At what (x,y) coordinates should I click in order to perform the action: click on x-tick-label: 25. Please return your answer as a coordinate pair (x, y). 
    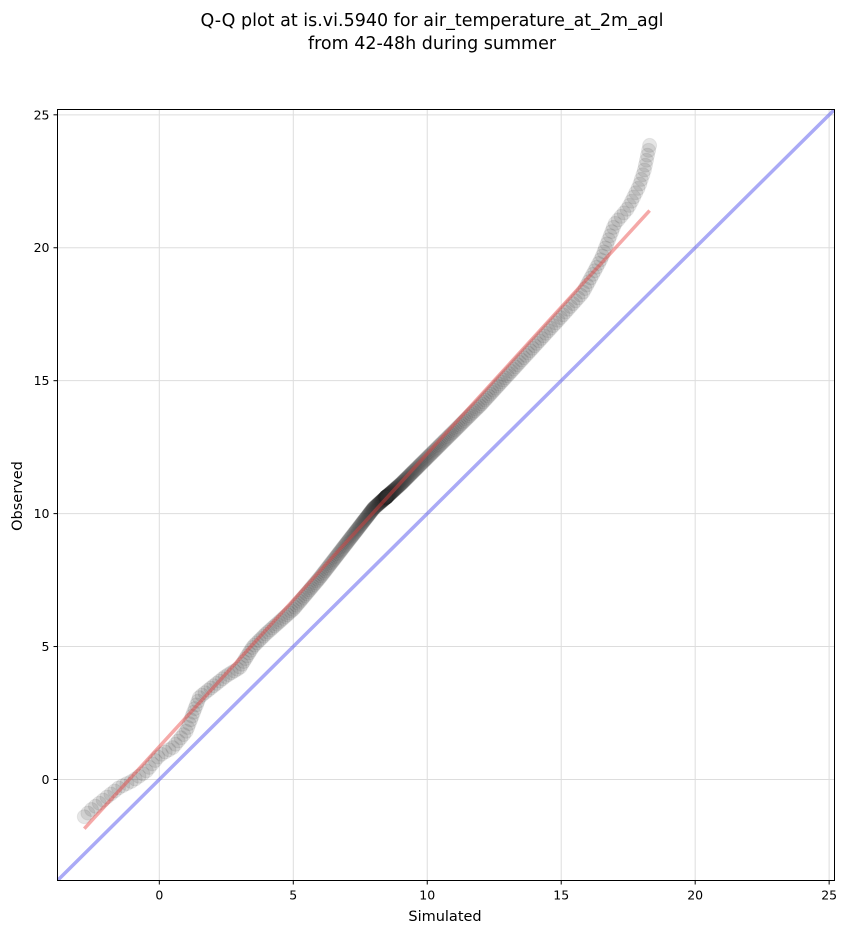
    Looking at the image, I should click on (829, 895).